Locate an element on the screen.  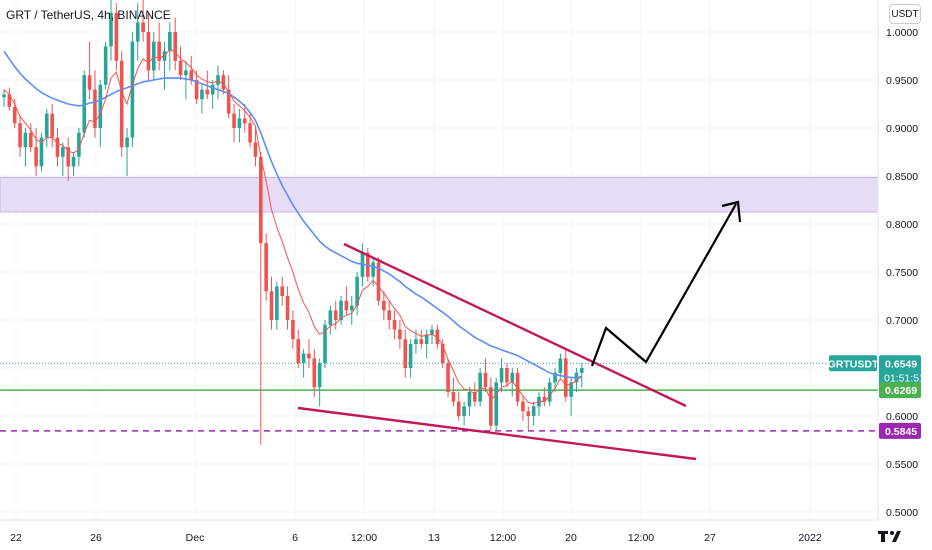
price-levels is located at coordinates (439, 397).